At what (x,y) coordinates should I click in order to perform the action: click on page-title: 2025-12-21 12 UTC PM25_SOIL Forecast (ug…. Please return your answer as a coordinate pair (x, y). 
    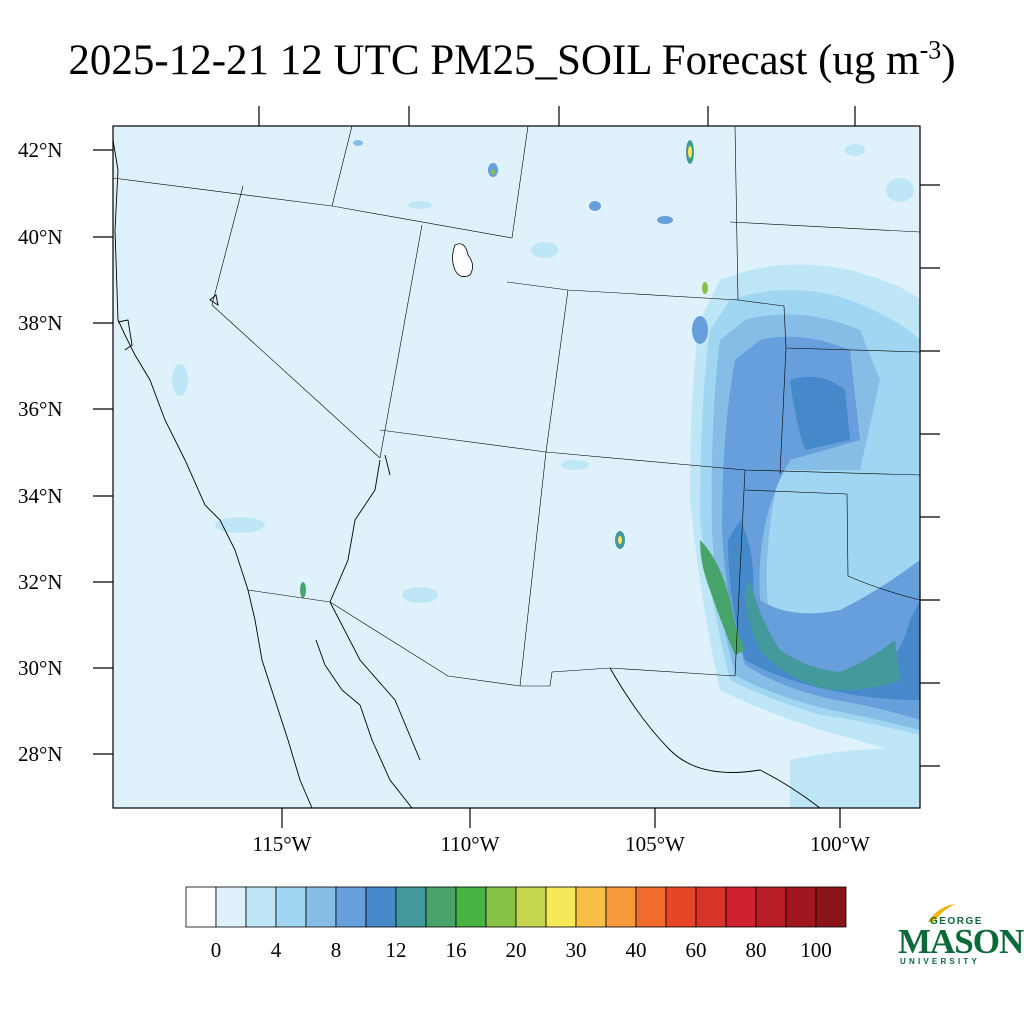
    Looking at the image, I should click on (512, 59).